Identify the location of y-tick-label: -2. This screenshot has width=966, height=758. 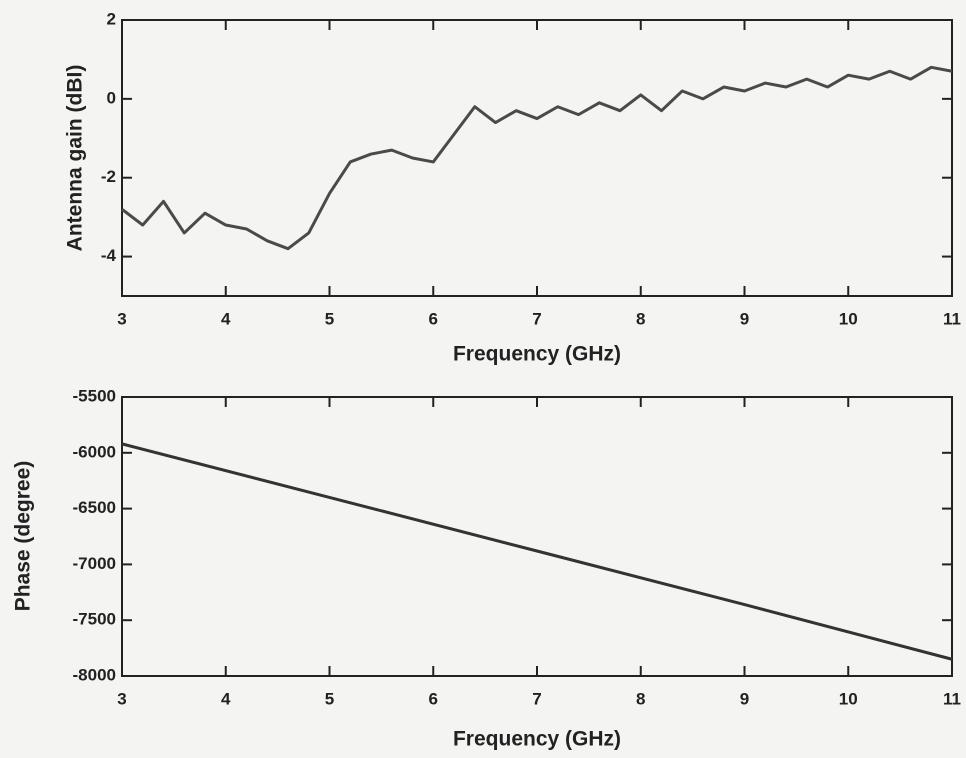
(108, 176).